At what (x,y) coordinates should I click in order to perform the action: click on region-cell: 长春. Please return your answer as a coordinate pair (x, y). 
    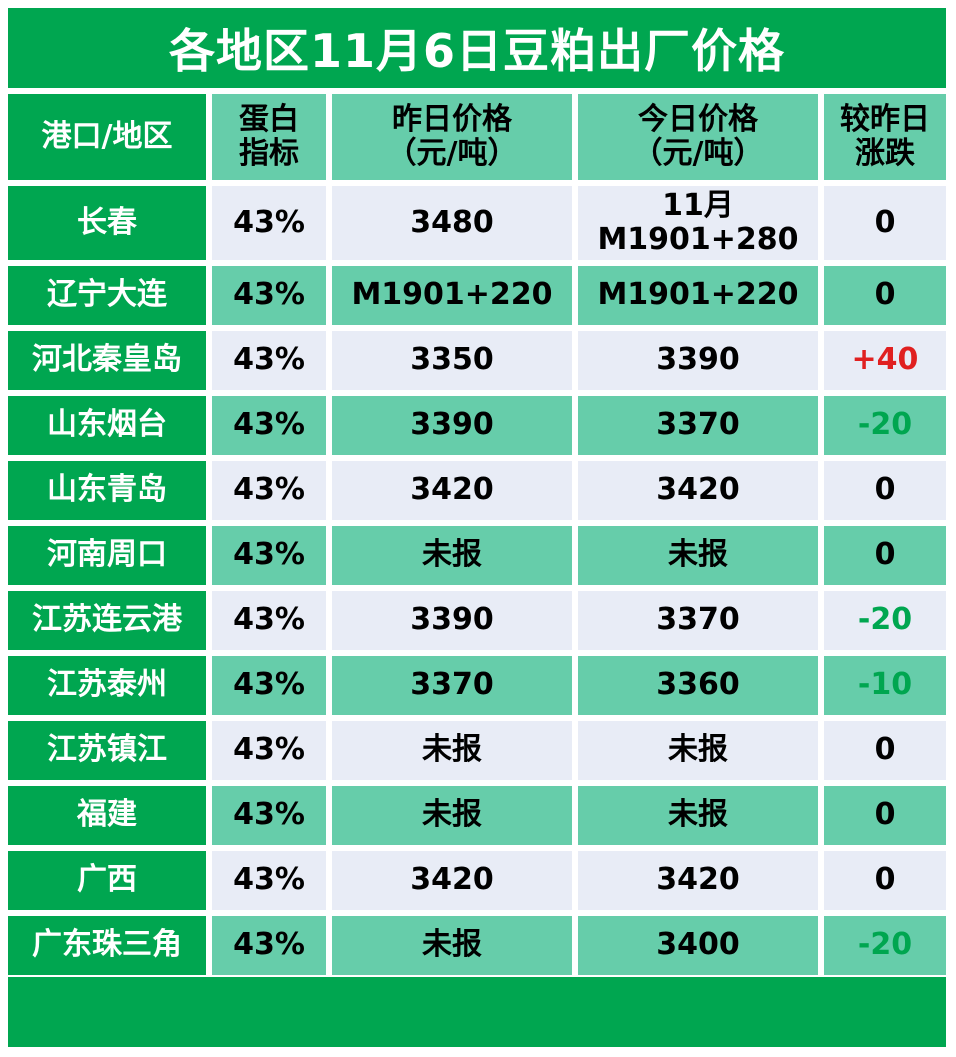
    Looking at the image, I should click on (107, 223).